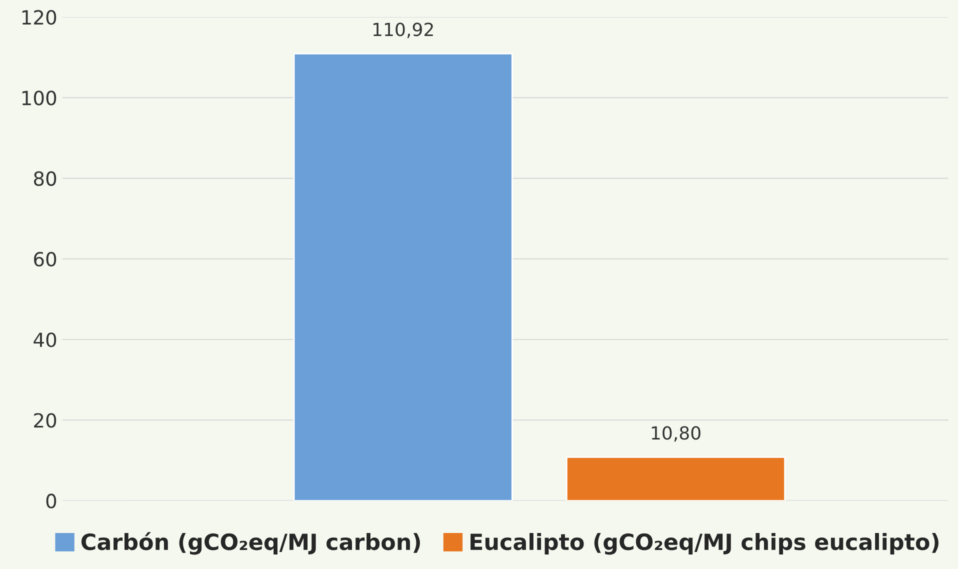 The width and height of the screenshot is (958, 569). What do you see at coordinates (39, 98) in the screenshot?
I see `y-tick-label: 100` at bounding box center [39, 98].